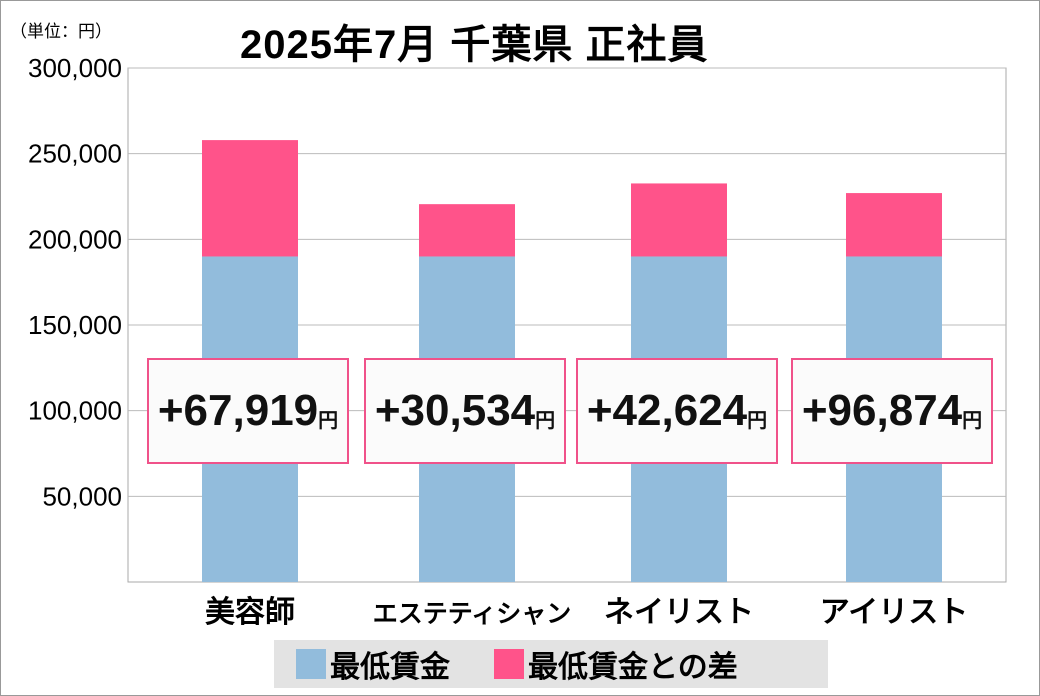  I want to click on difference-value: +67,919, so click(238, 410).